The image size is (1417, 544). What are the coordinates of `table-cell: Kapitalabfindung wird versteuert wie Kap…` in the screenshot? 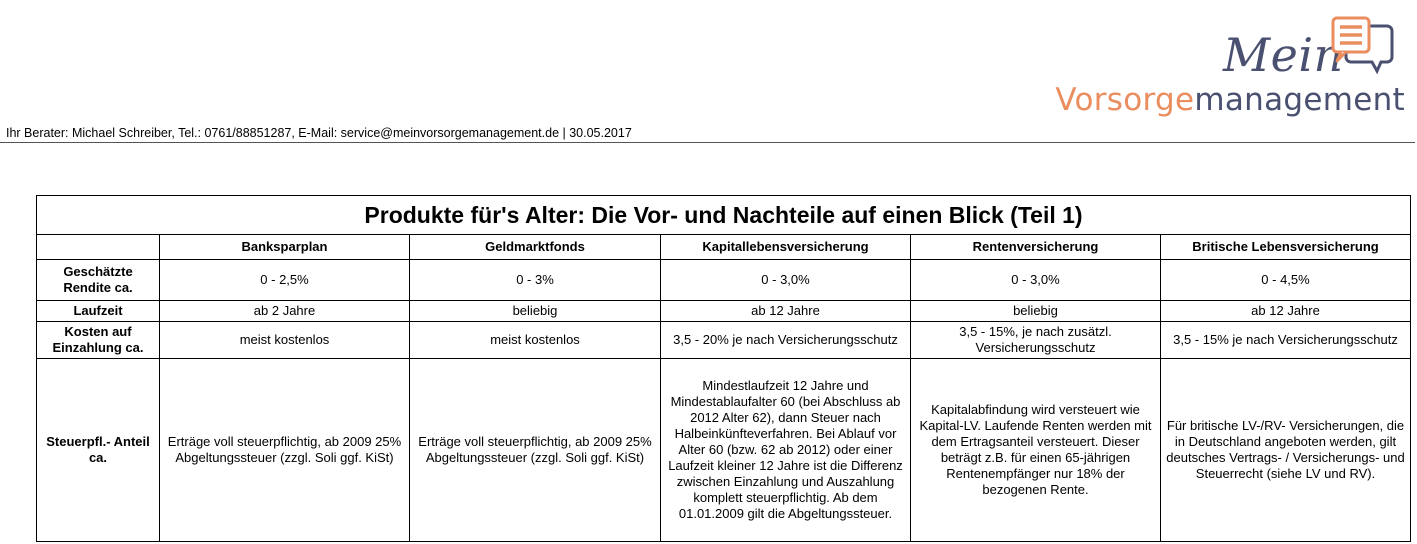 It's located at (1035, 450).